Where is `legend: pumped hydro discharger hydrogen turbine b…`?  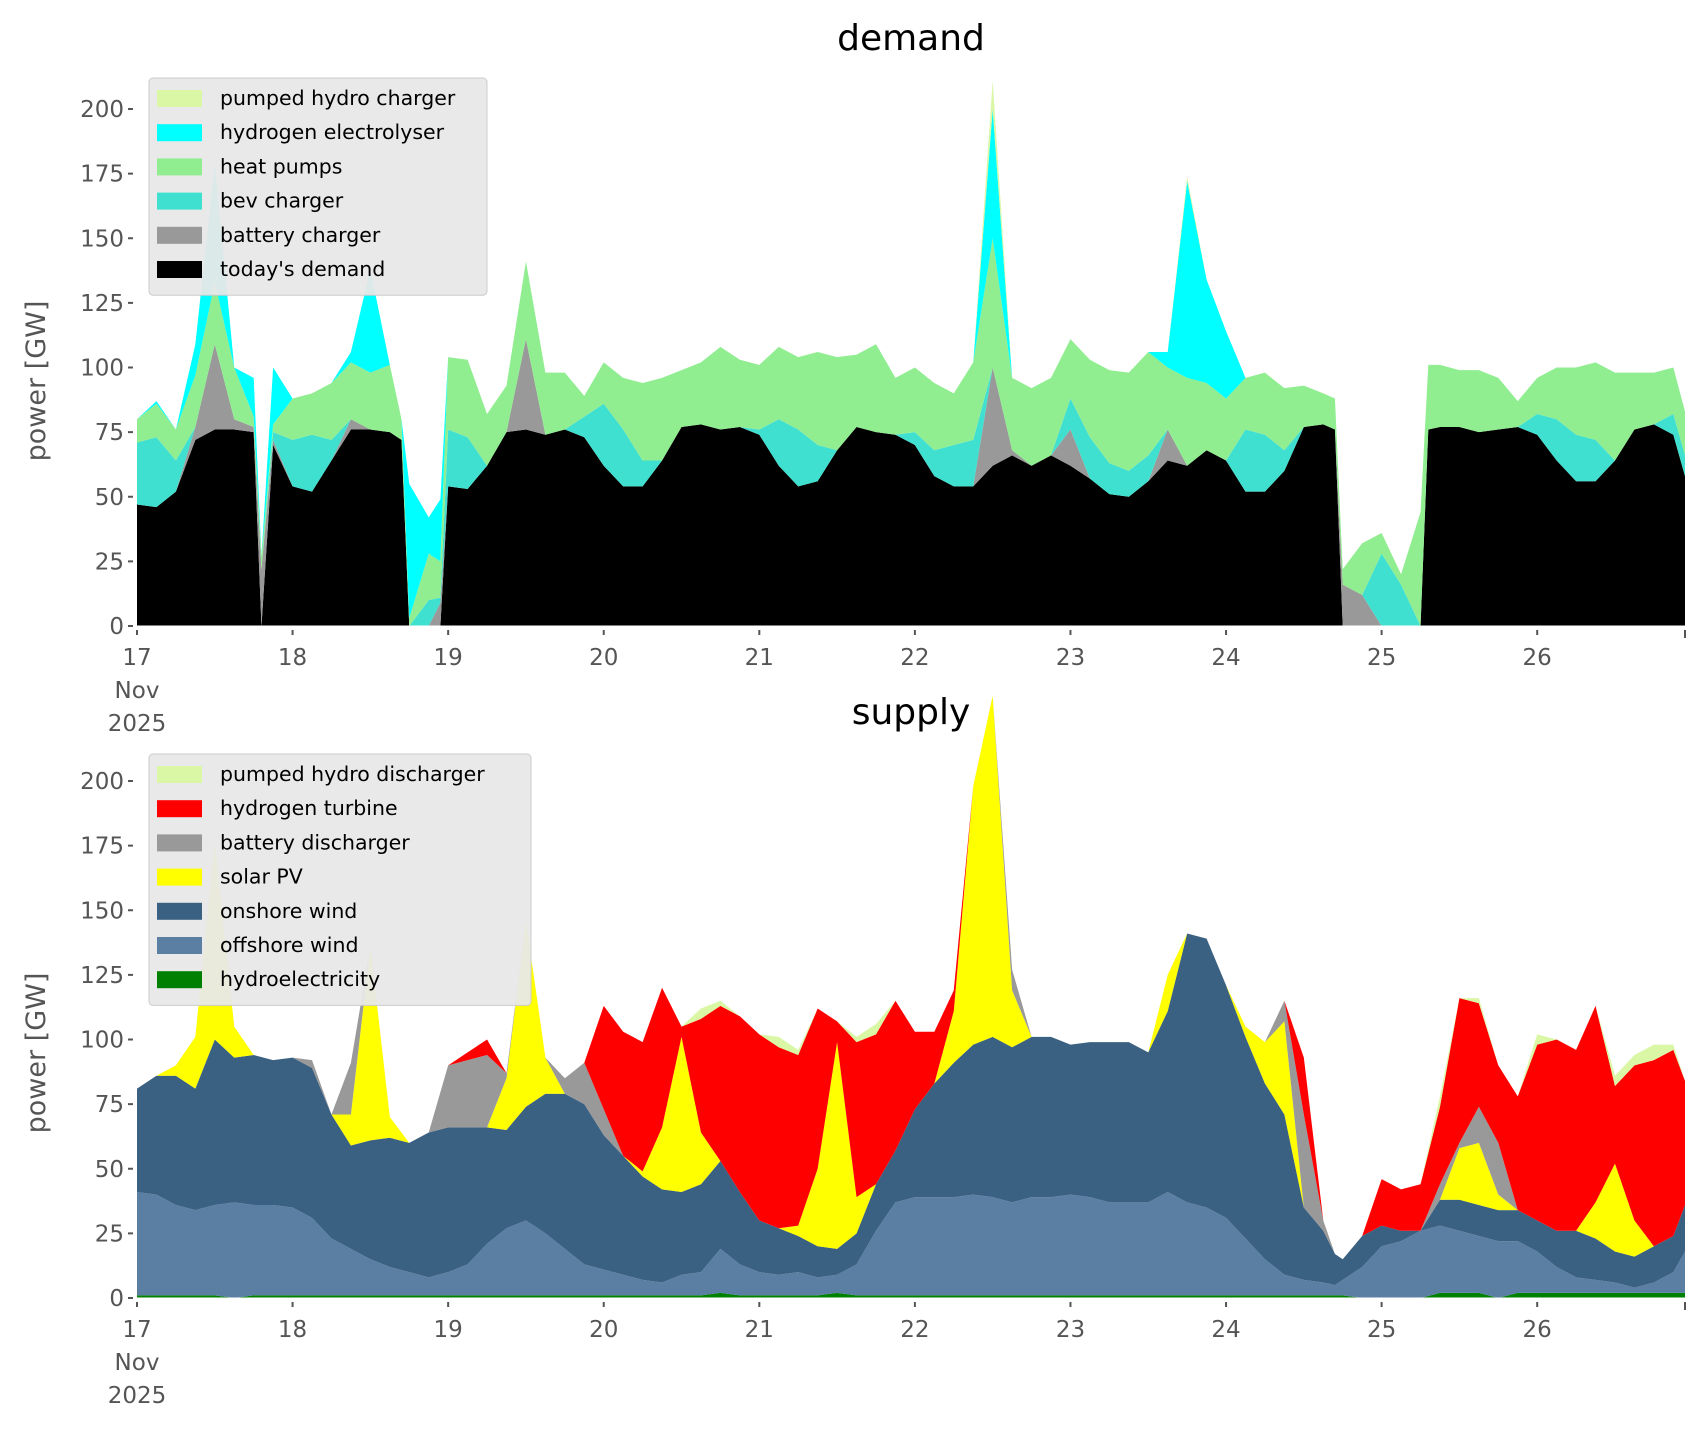
legend: pumped hydro discharger hydrogen turbine b… is located at coordinates (340, 879).